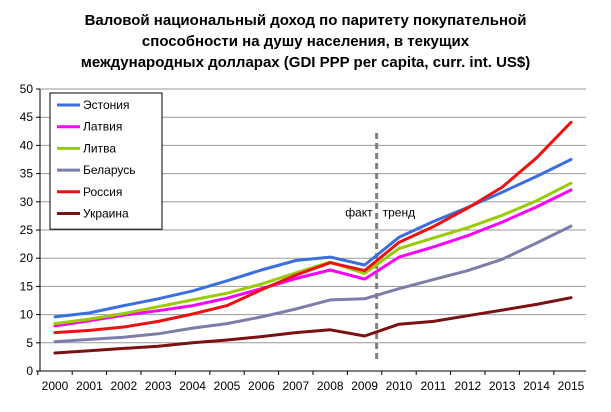 The image size is (611, 412). Describe the element at coordinates (27, 286) in the screenshot. I see `y-tick-label: 15` at that location.